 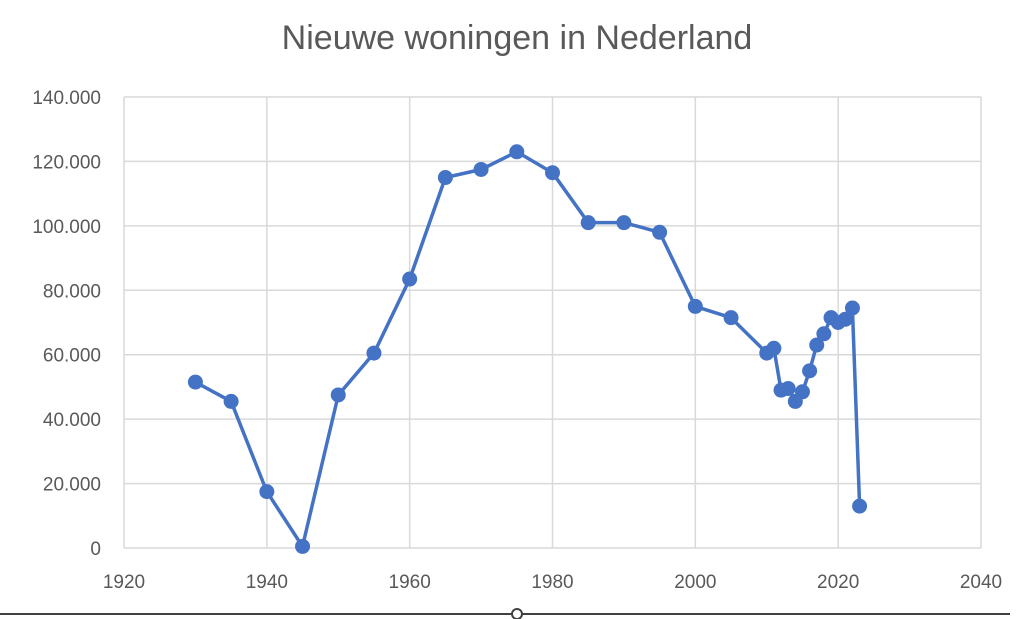 I want to click on x-tick-label: 2040, so click(x=981, y=582).